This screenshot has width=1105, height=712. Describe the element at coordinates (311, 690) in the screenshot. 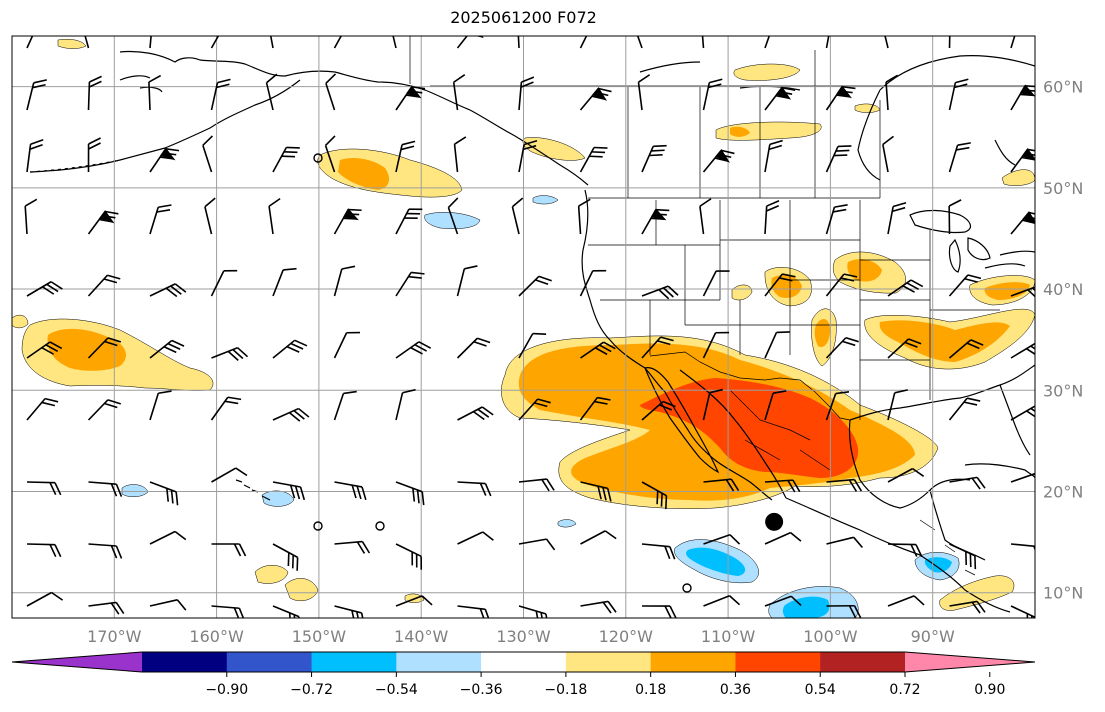

I see `colorbar-tick-label: −0.72` at that location.